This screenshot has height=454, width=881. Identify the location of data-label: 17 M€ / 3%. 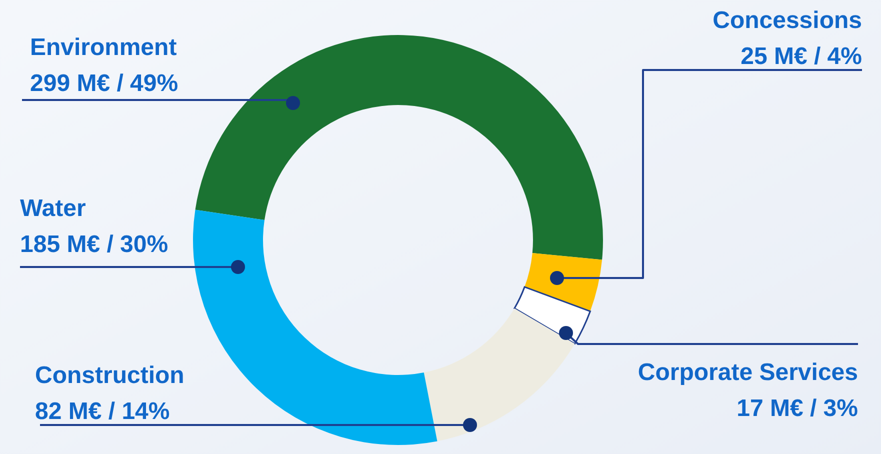
(797, 408).